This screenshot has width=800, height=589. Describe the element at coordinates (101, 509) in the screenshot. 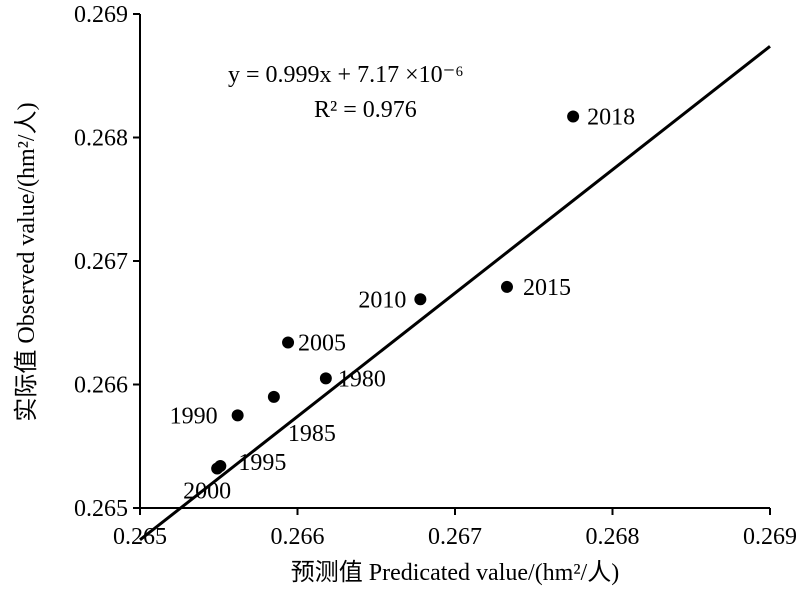

I see `y-tick-label: 0.265` at that location.